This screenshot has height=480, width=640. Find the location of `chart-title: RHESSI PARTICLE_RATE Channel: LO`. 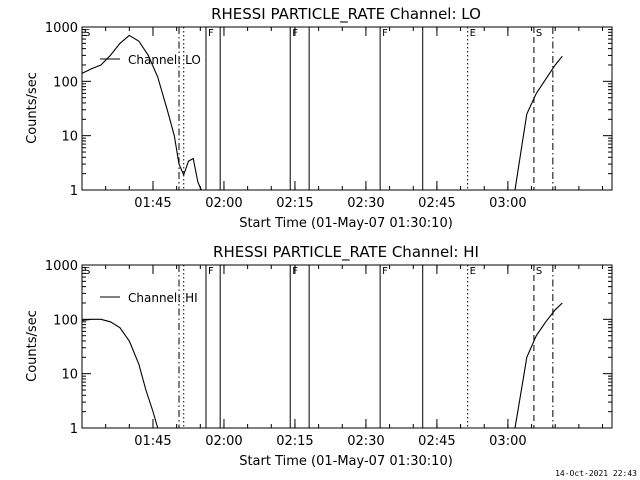

chart-title: RHESSI PARTICLE_RATE Channel: LO is located at coordinates (346, 14).